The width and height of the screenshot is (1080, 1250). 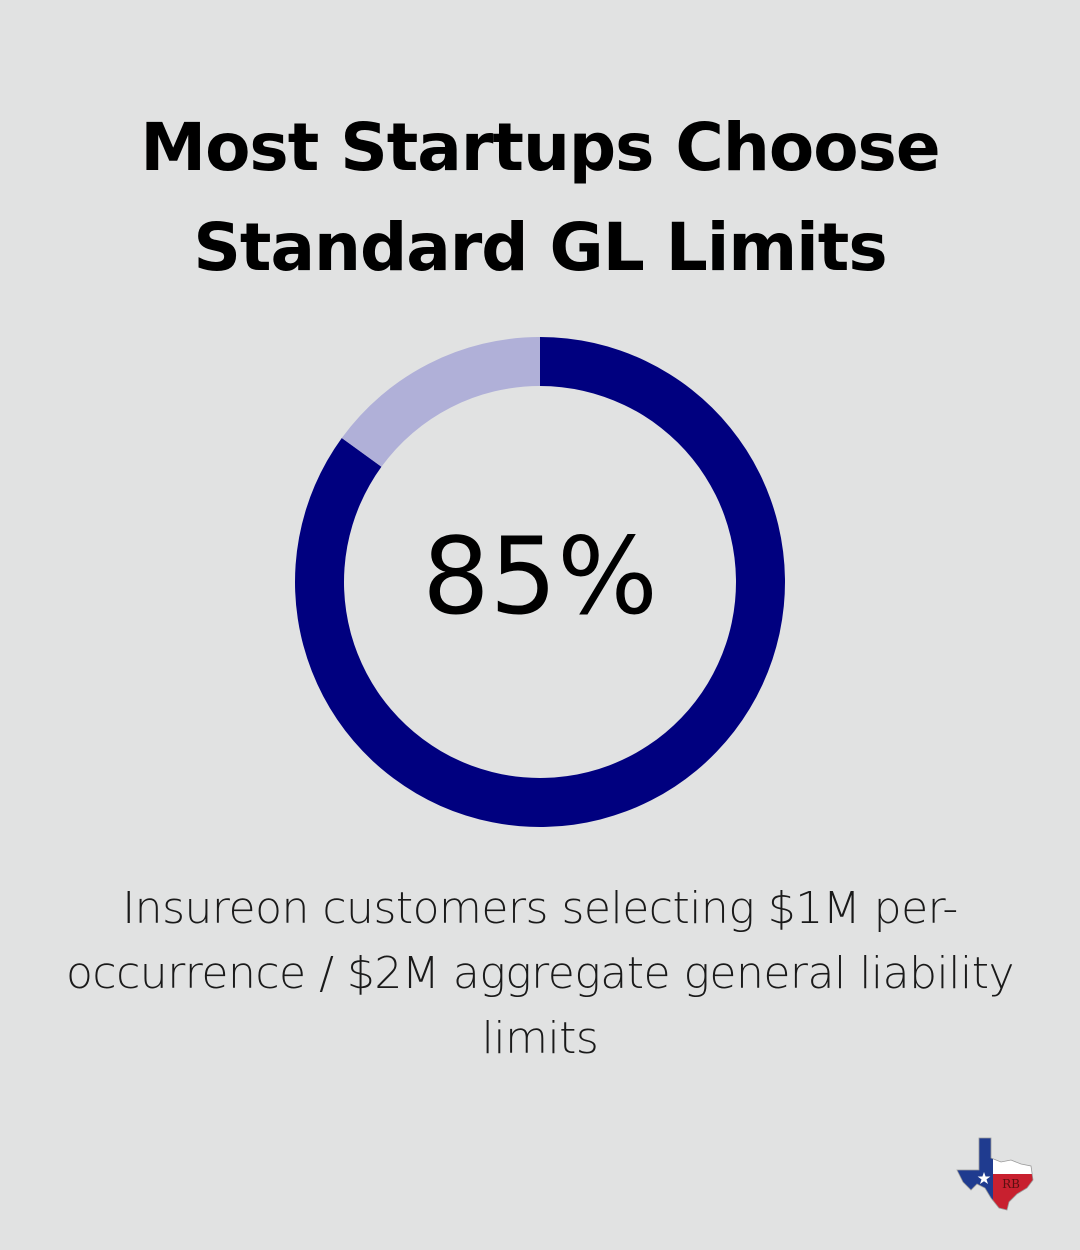 I want to click on texas-flag-map-icon: RB, so click(x=996, y=1174).